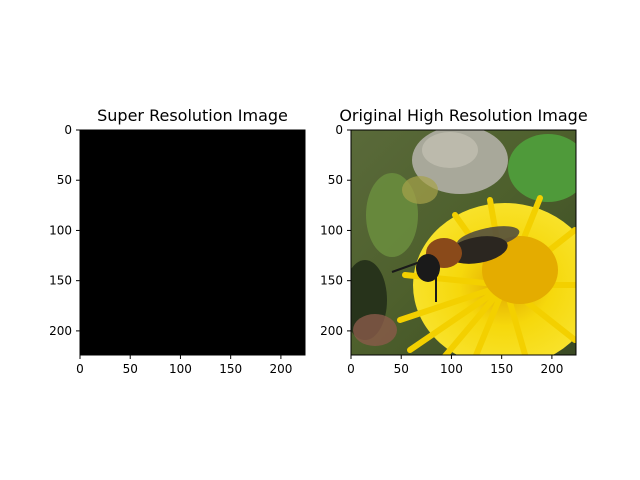 The height and width of the screenshot is (480, 640). What do you see at coordinates (192, 115) in the screenshot?
I see `panel-title-super-resolution: Super Resolution Image` at bounding box center [192, 115].